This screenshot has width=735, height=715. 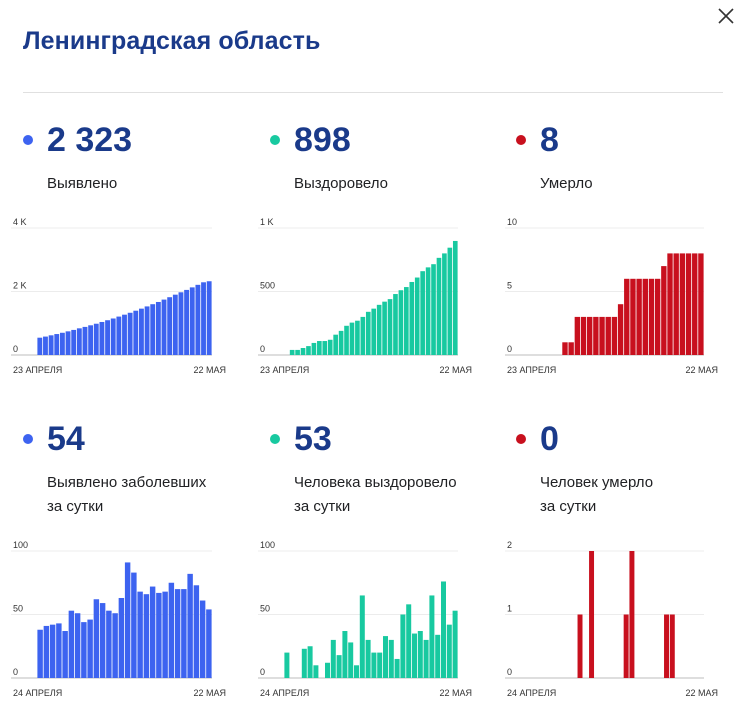 I want to click on y-tick-label: 50, so click(x=265, y=609).